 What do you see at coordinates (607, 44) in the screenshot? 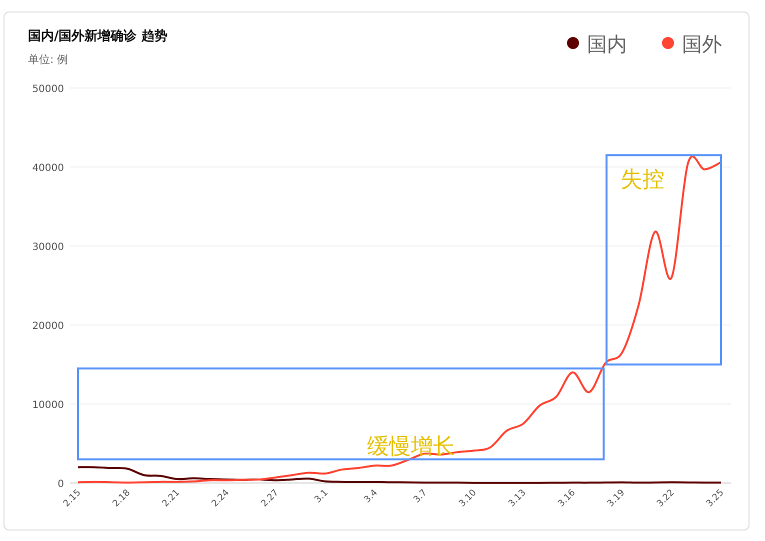
I see `legend-label: 国内` at bounding box center [607, 44].